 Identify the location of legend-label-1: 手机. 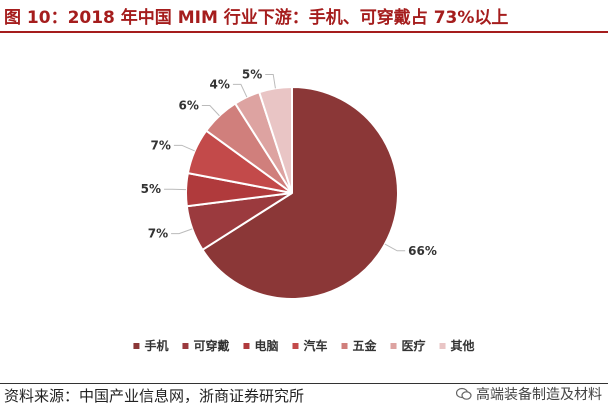
(156, 345).